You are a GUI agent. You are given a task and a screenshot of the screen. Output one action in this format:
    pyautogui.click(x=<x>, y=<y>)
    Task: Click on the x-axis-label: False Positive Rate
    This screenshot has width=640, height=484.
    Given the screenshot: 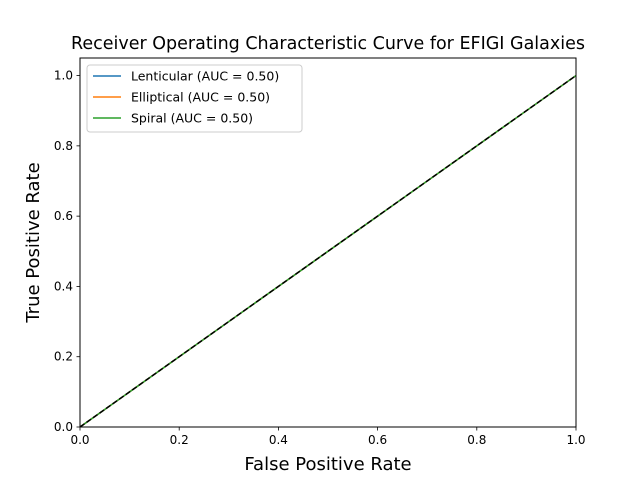 What is the action you would take?
    pyautogui.click(x=327, y=464)
    